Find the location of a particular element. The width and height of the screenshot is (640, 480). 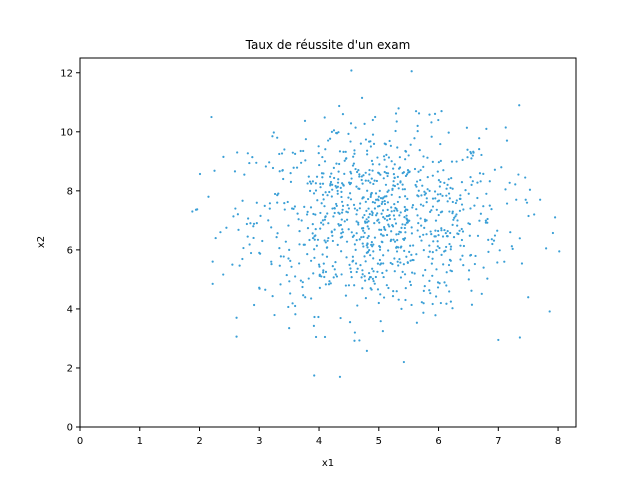

y-tick-label: 12 is located at coordinates (66, 73).